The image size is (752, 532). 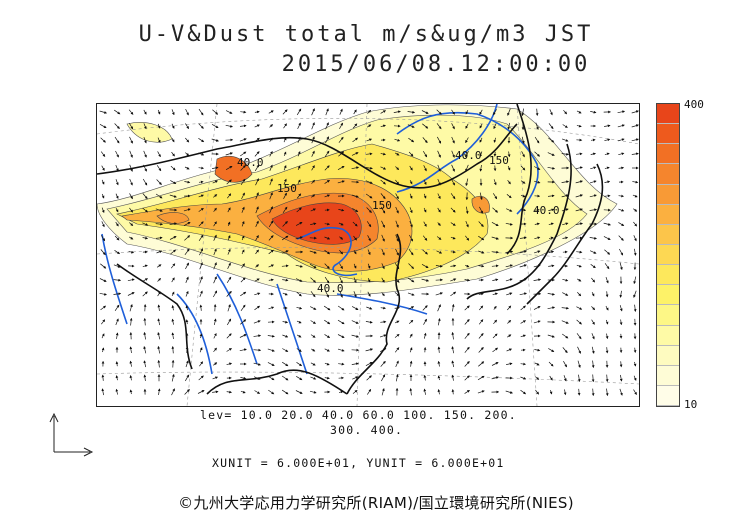 What do you see at coordinates (668, 255) in the screenshot?
I see `color-bar` at bounding box center [668, 255].